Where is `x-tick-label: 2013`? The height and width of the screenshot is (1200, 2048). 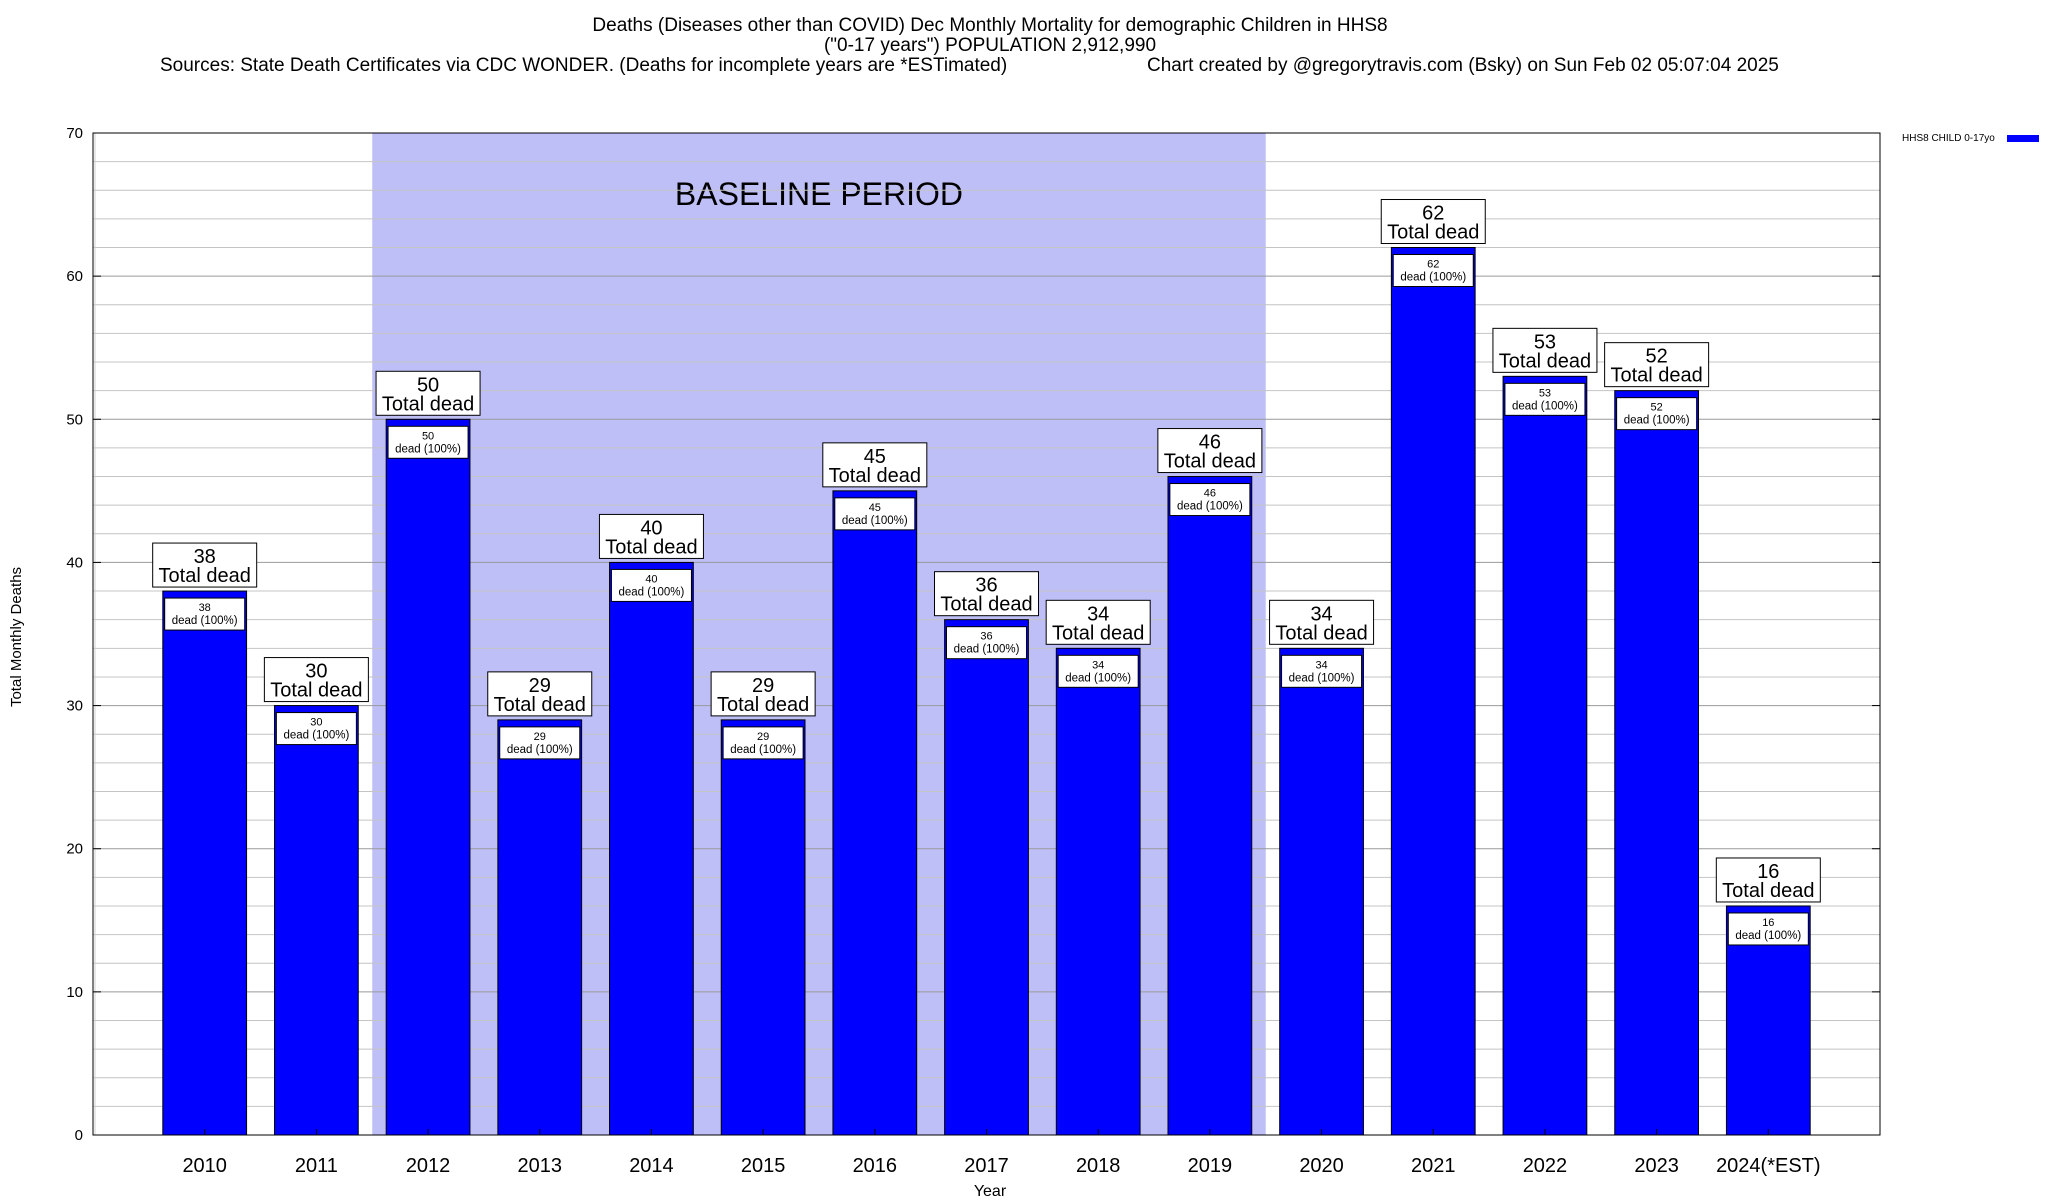
x-tick-label: 2013 is located at coordinates (540, 1166).